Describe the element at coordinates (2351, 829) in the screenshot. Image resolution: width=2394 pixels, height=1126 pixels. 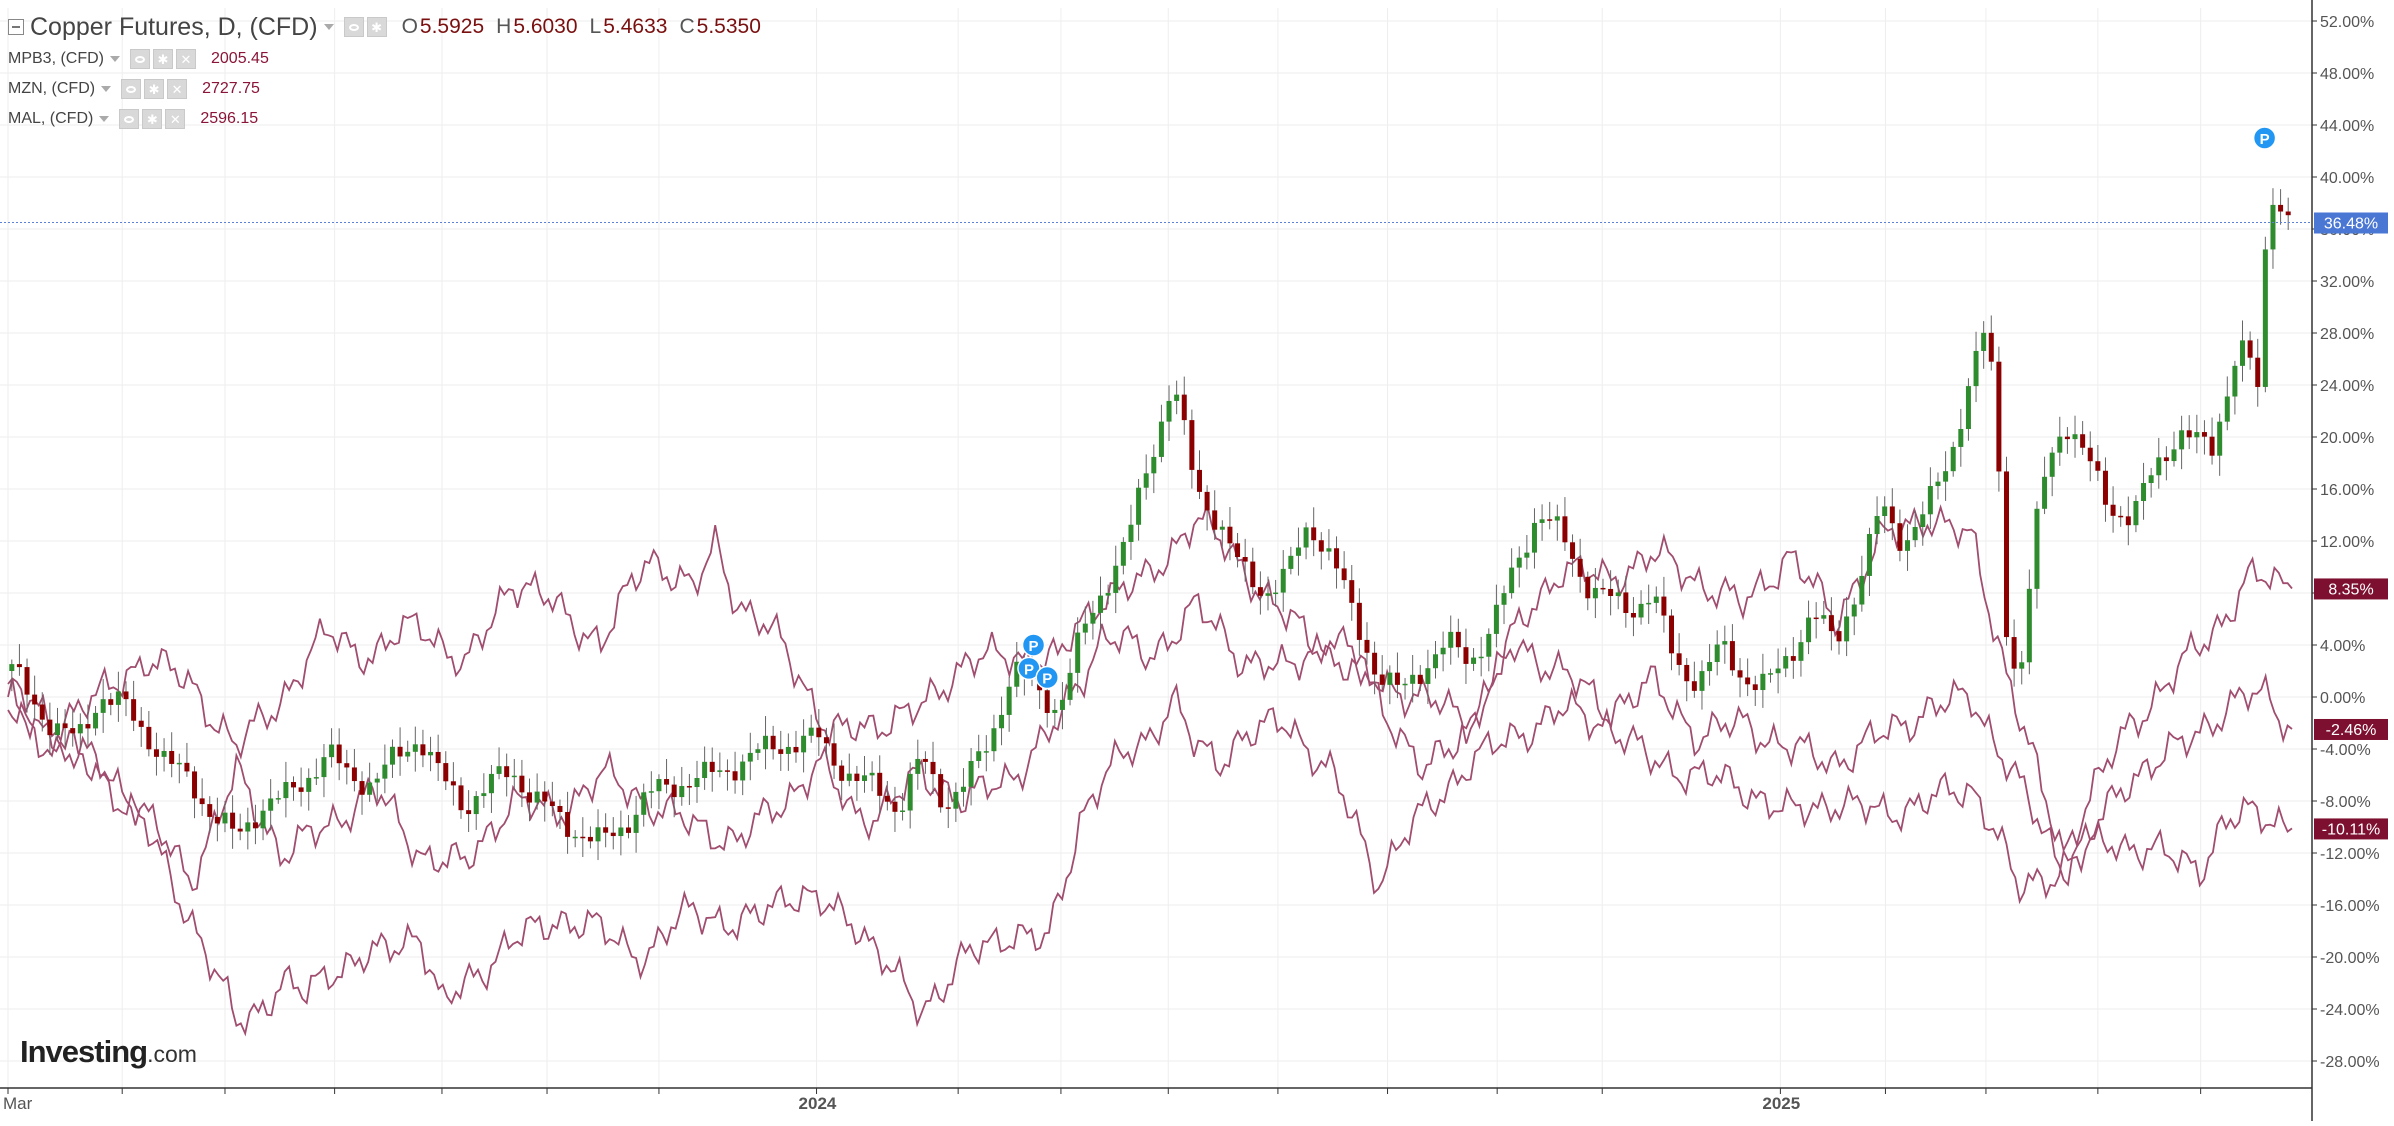
I see `compare-value-label-bg` at that location.